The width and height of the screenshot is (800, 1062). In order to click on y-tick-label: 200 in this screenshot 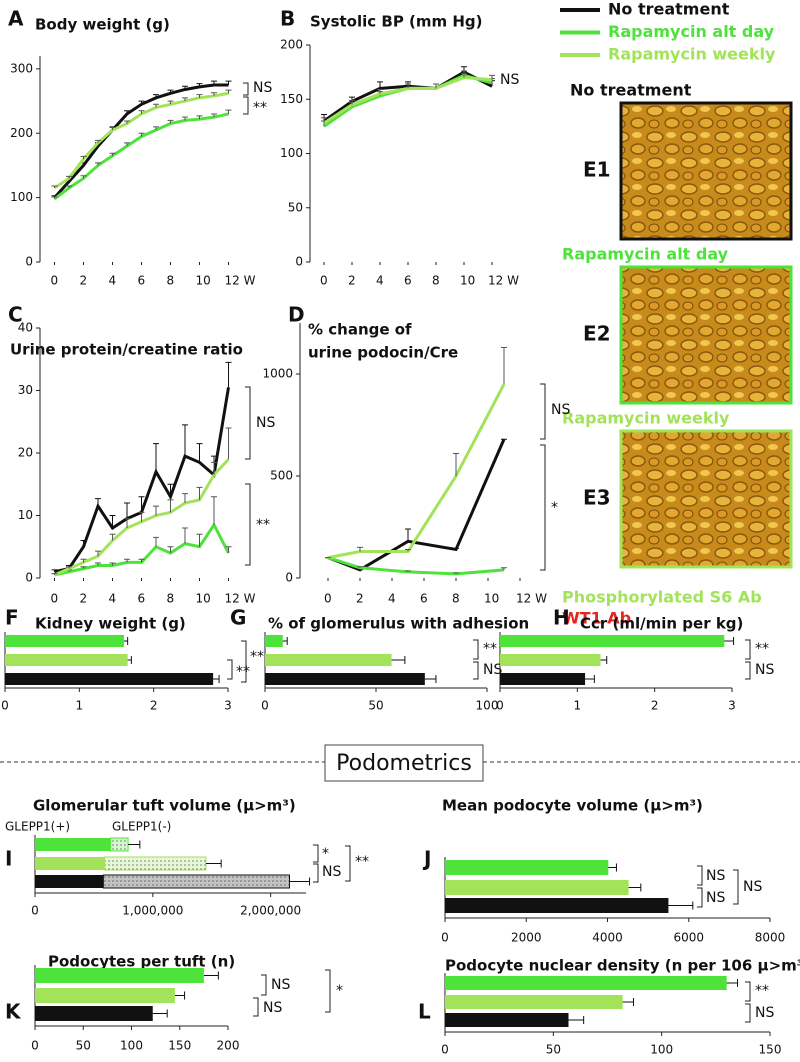, I will do `click(291, 45)`.